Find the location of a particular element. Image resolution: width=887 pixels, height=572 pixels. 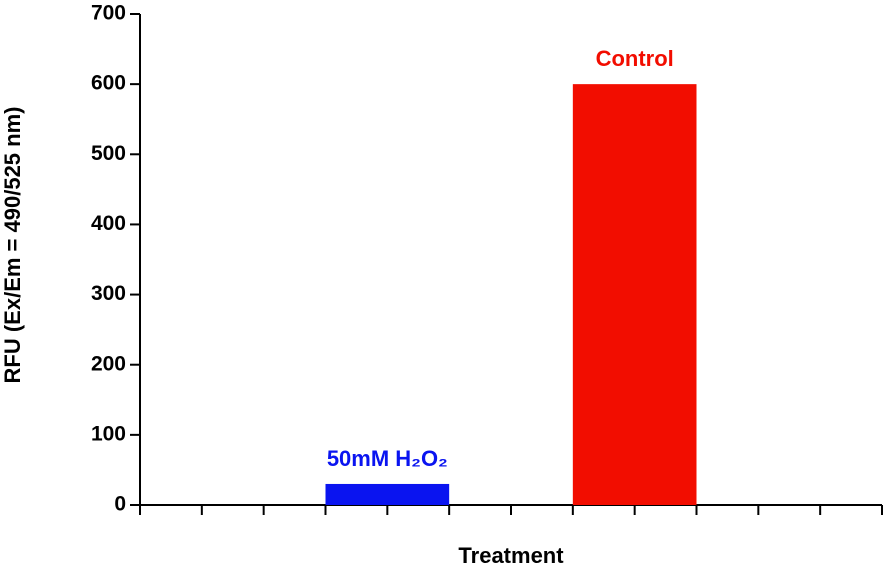

y-tick-label: 500 is located at coordinates (108, 153).